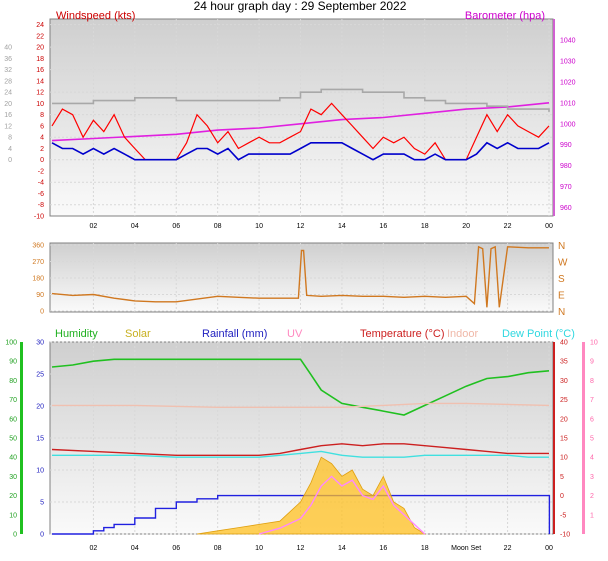  What do you see at coordinates (13, 496) in the screenshot?
I see `humidity-tick-label: 20` at bounding box center [13, 496].